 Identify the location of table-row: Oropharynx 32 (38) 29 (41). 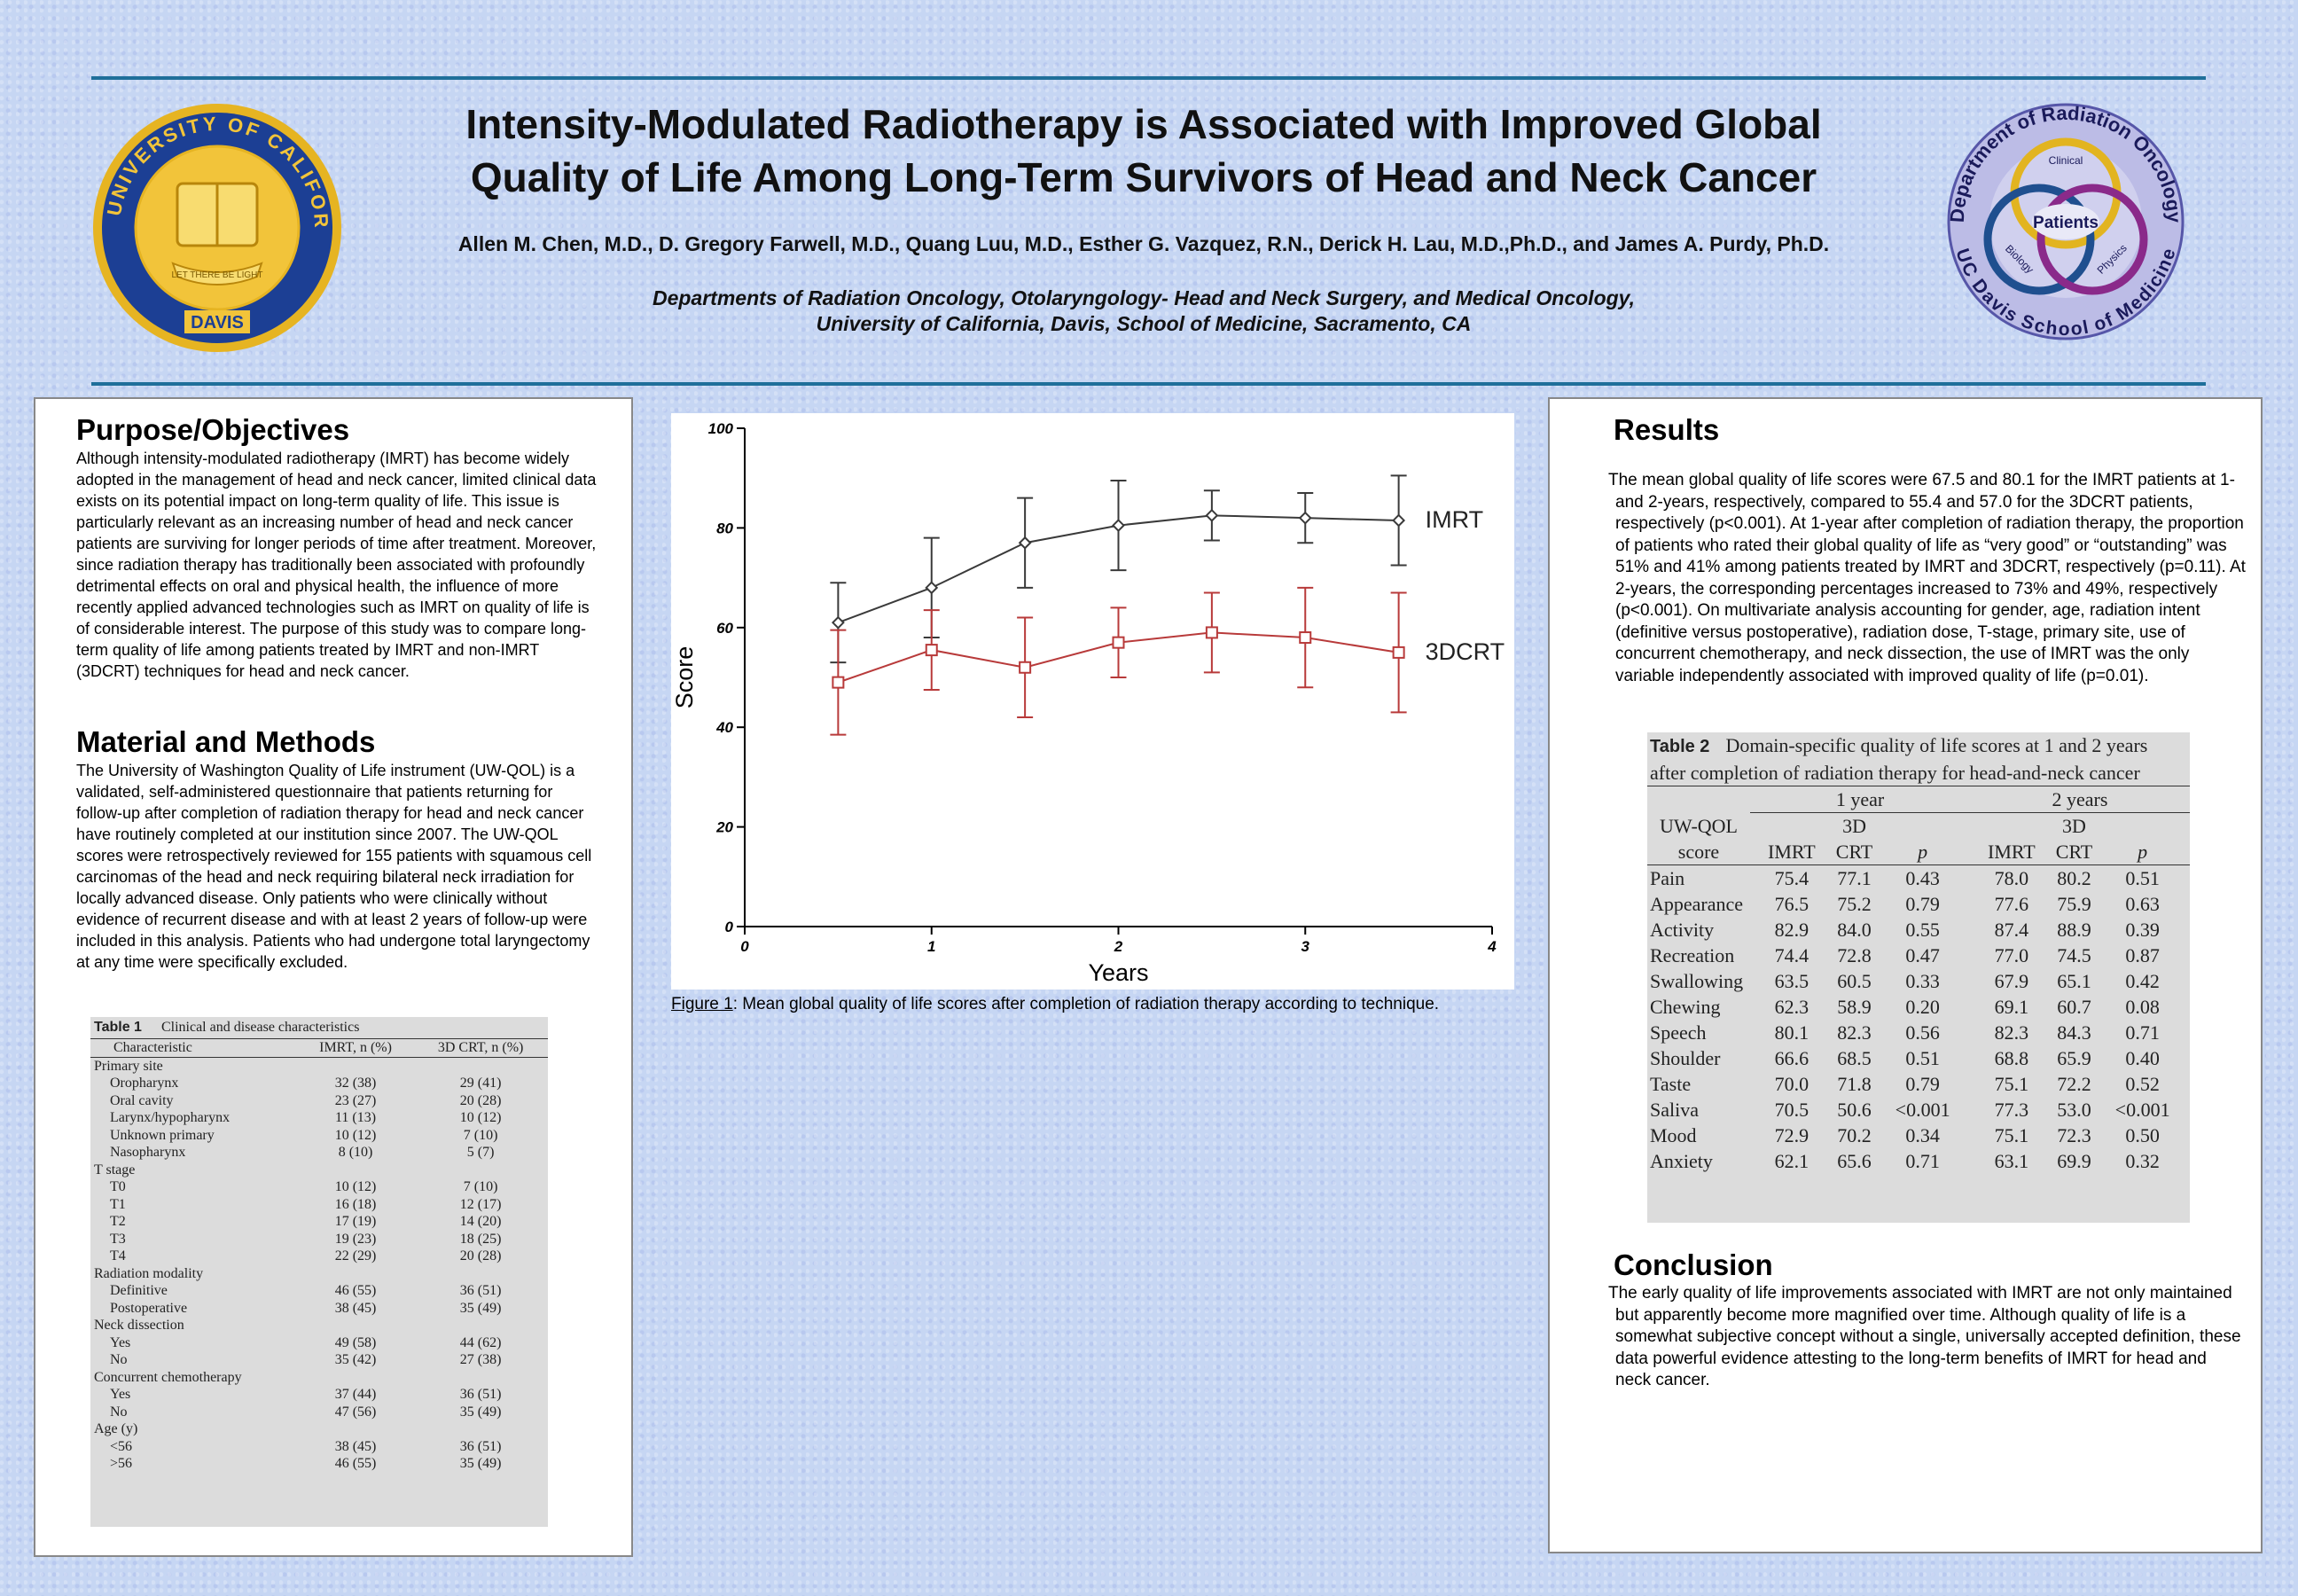
(319, 1084).